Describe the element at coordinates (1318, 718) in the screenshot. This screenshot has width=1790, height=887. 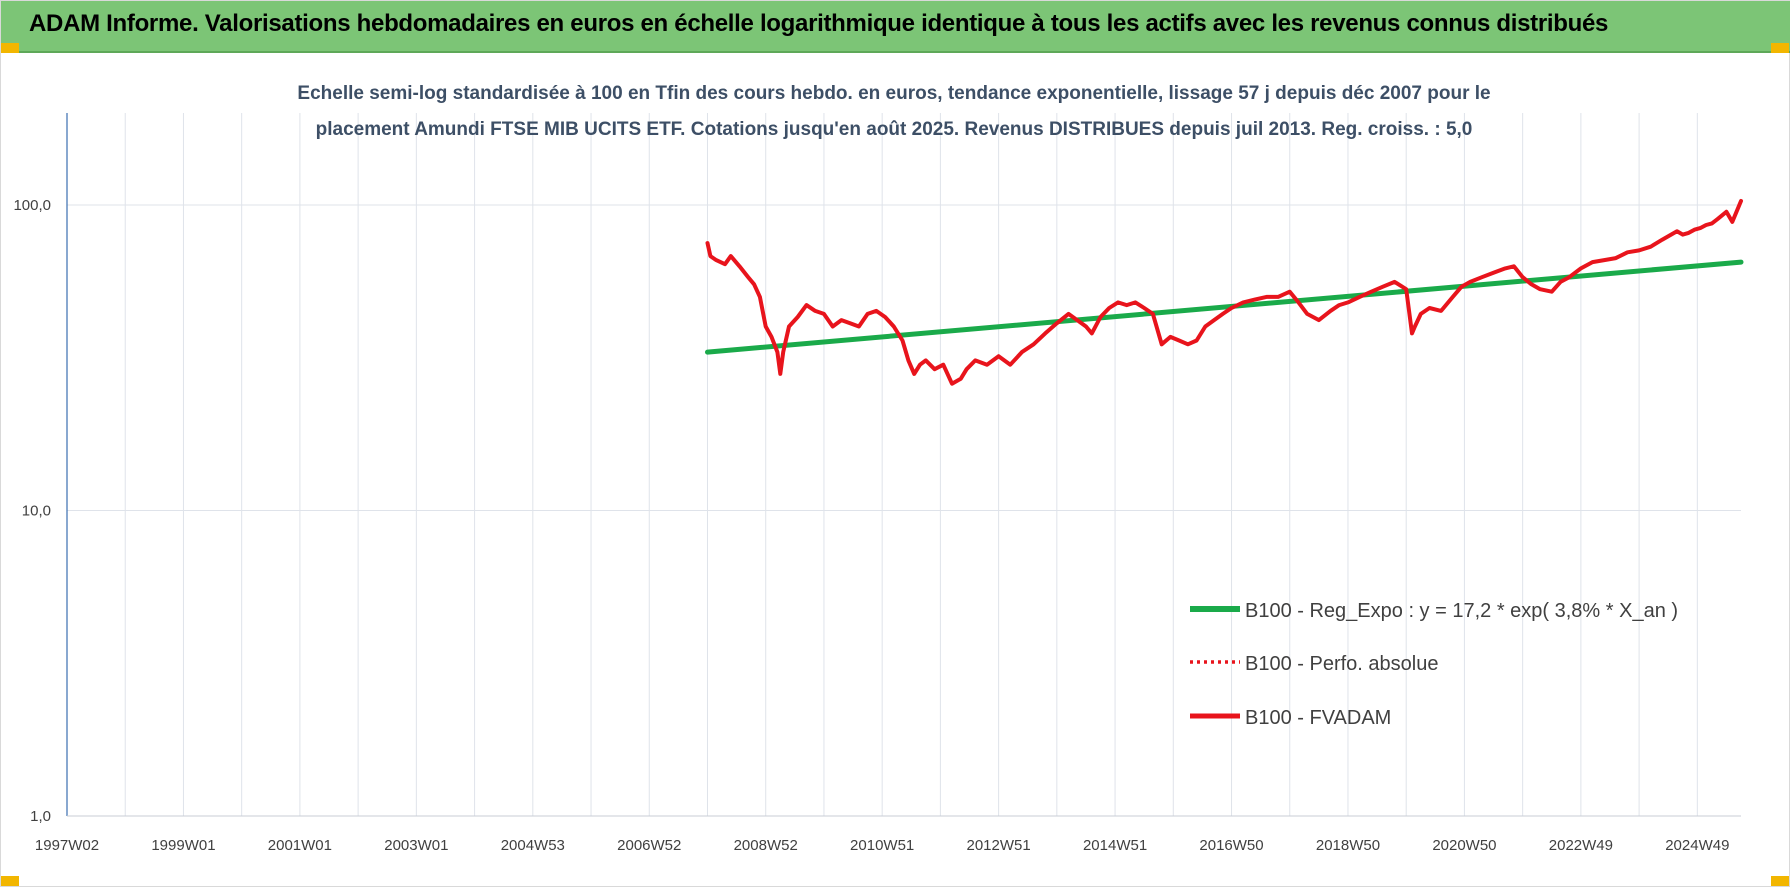
I see `legend-label-fvadam: B100 - FVADAM` at that location.